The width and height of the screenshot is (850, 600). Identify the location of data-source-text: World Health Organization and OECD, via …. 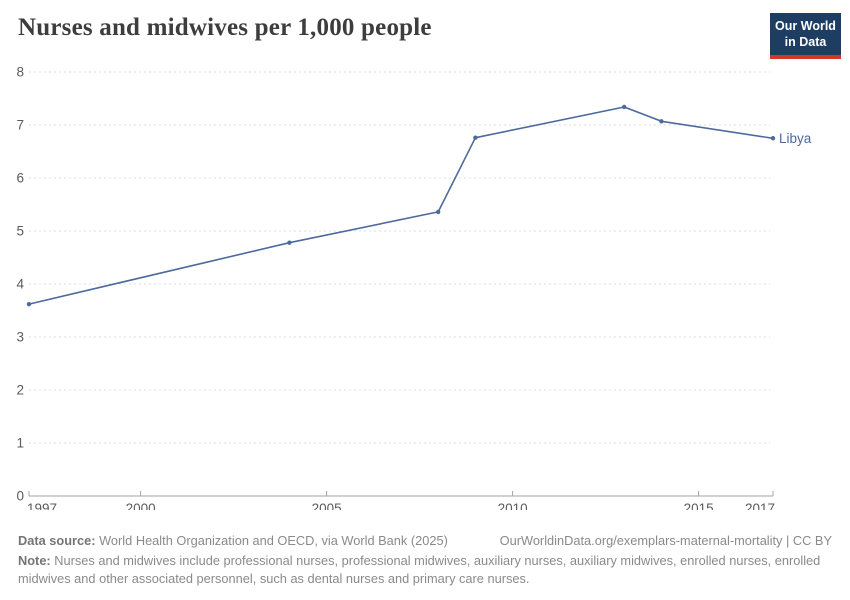
(271, 540).